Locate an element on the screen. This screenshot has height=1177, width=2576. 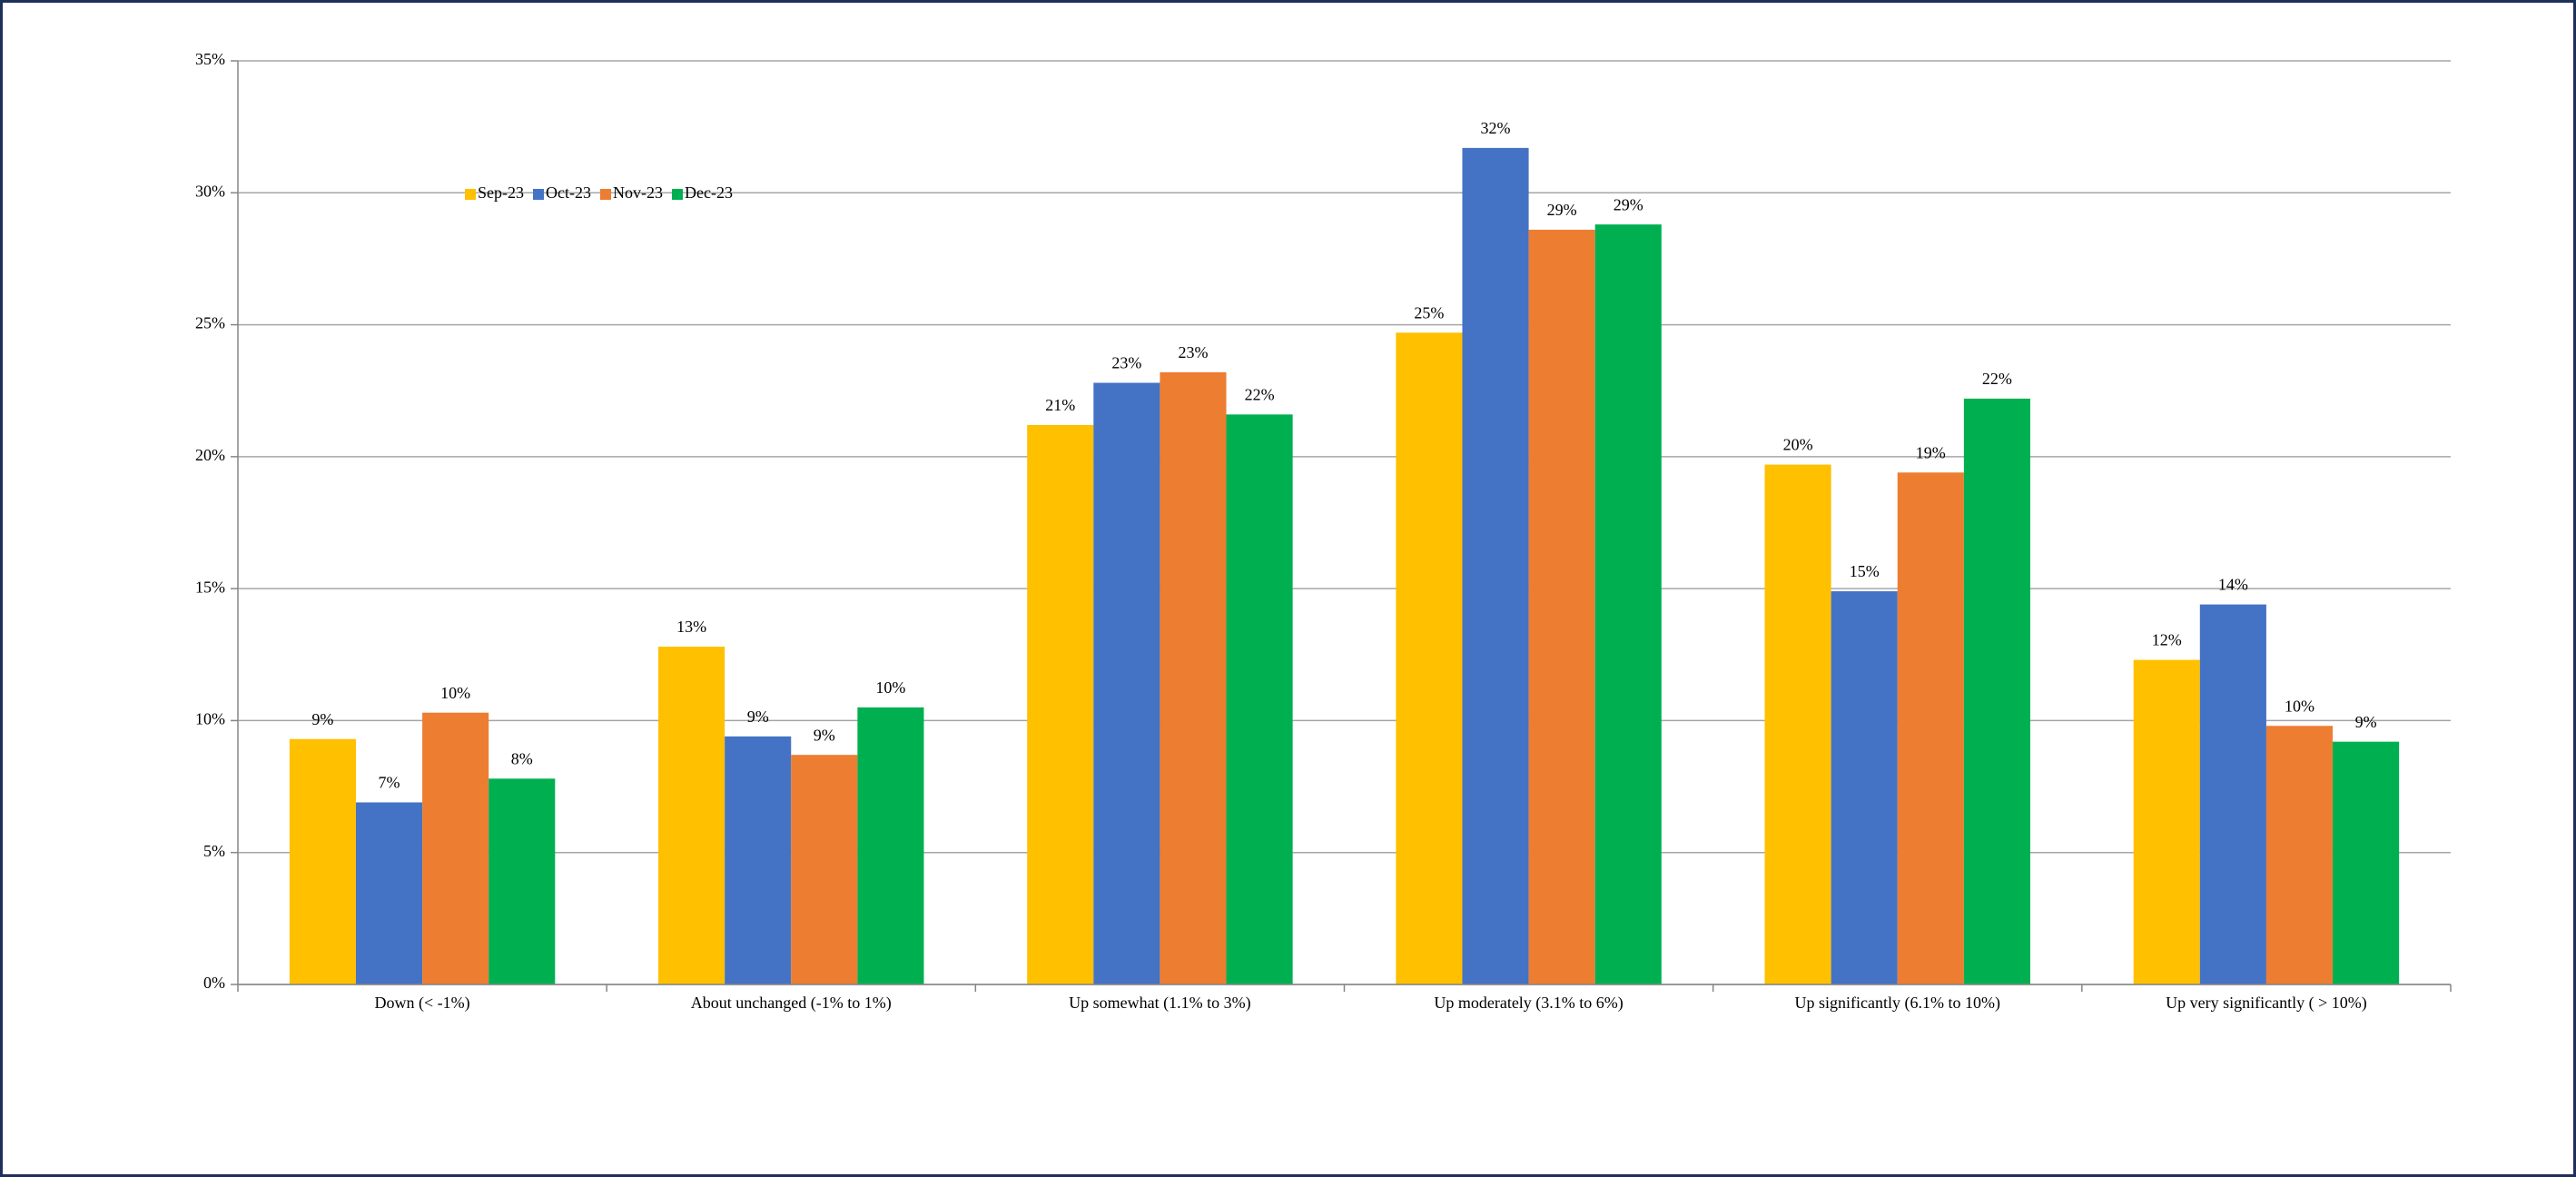
y-tick-label: 5% is located at coordinates (214, 851).